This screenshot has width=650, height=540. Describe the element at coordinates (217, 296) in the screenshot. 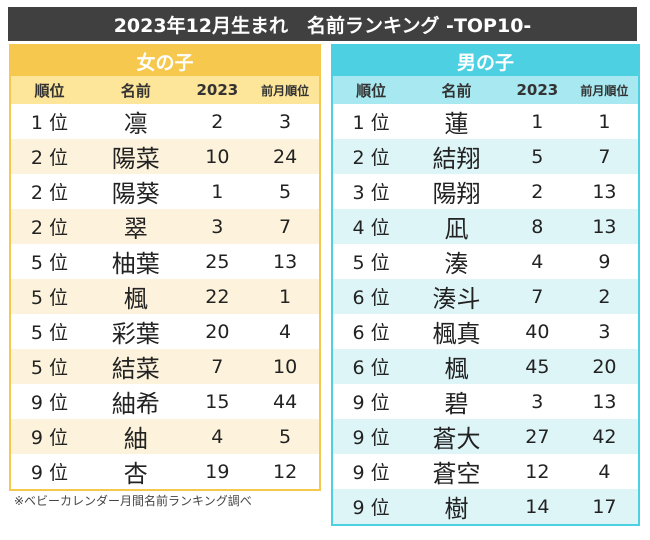

I see `cell-count-2023: 22` at that location.